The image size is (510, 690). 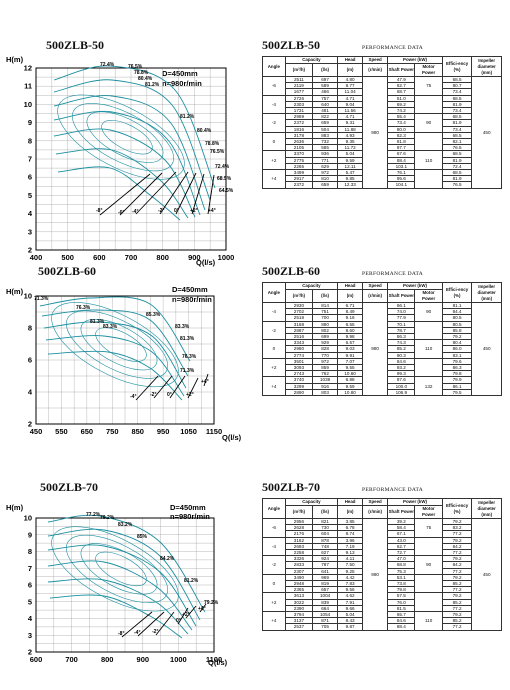 I want to click on cell-head: 3.96, so click(x=350, y=540).